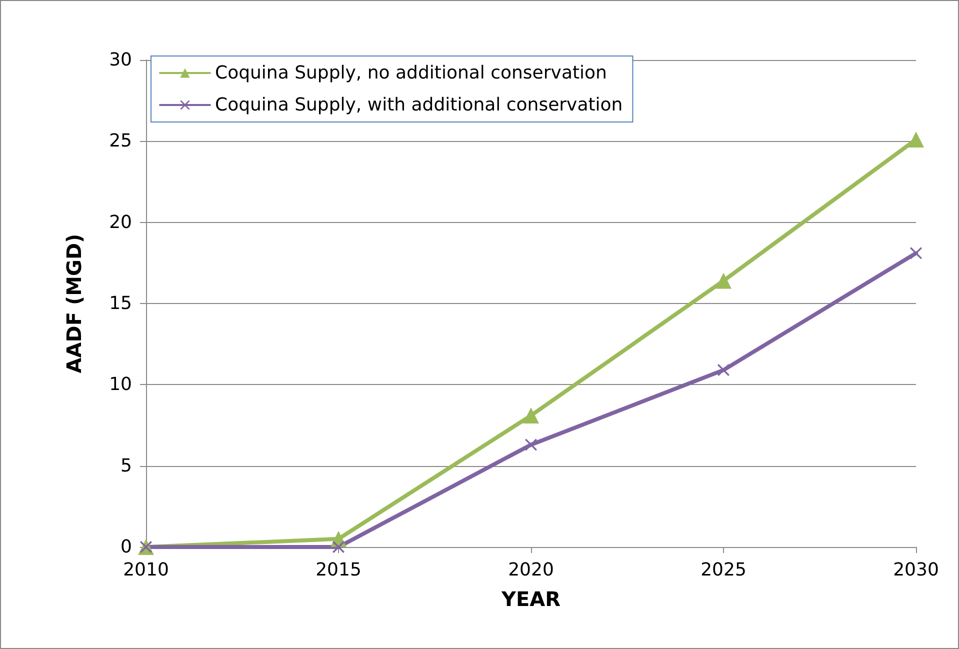  What do you see at coordinates (916, 570) in the screenshot?
I see `x-tick-label: 2030` at bounding box center [916, 570].